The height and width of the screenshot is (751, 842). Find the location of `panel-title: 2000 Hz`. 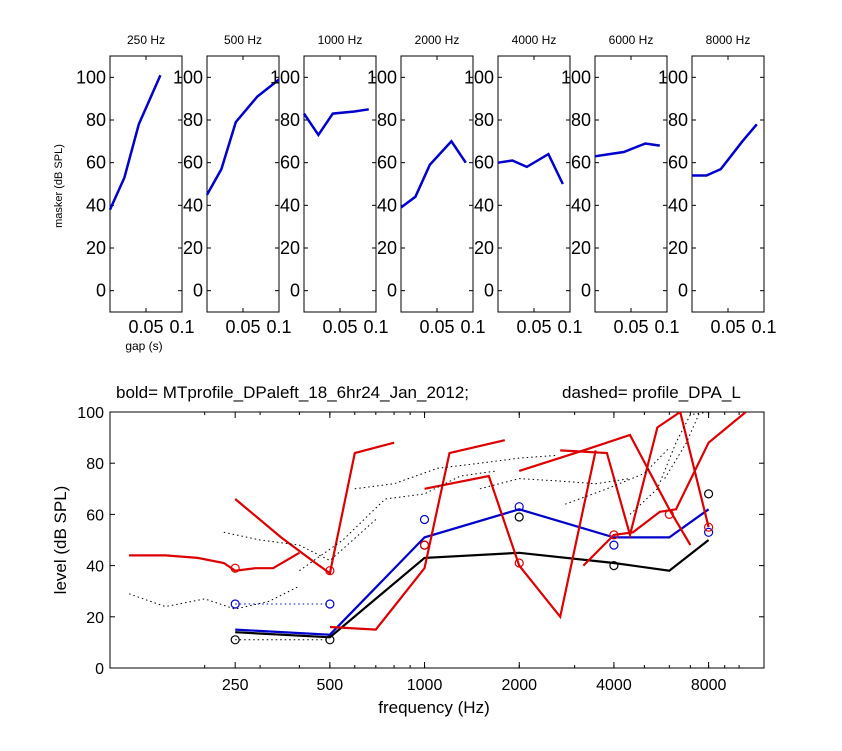

panel-title: 2000 Hz is located at coordinates (437, 40).